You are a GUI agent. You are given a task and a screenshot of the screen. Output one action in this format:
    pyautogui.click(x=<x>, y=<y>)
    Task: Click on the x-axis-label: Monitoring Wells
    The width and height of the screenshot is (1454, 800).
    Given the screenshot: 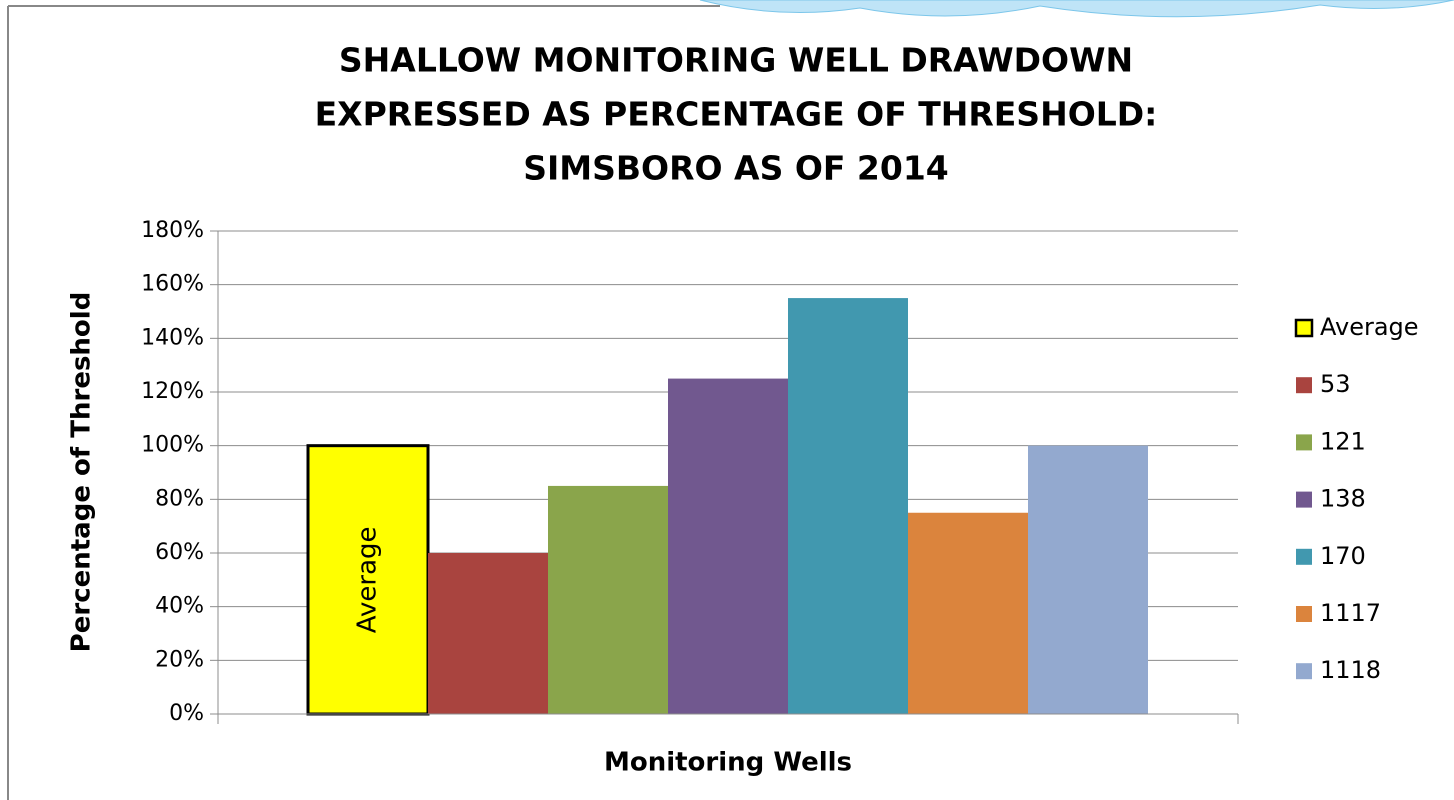 What is the action you would take?
    pyautogui.click(x=728, y=763)
    